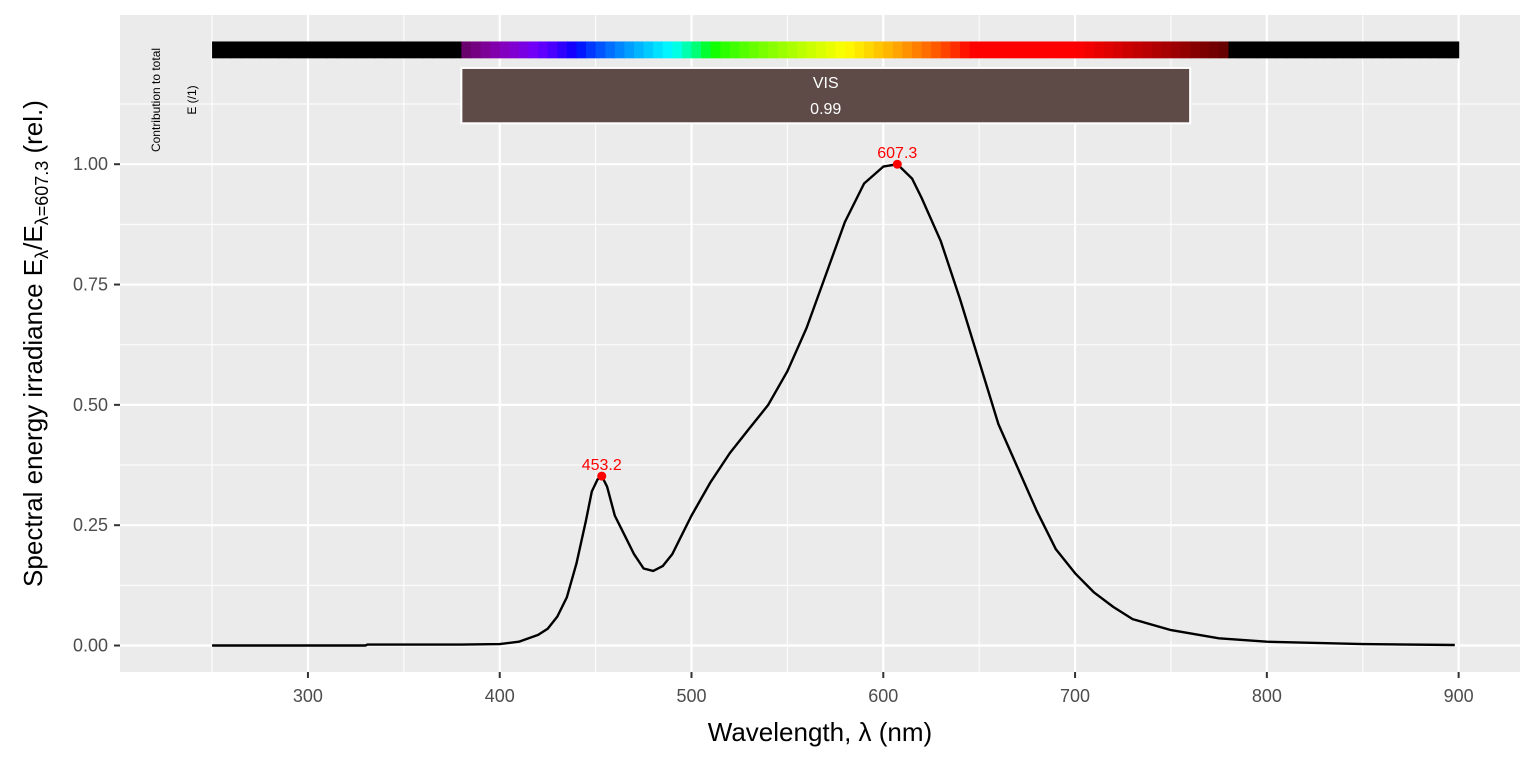 The width and height of the screenshot is (1536, 768). What do you see at coordinates (90, 405) in the screenshot?
I see `y-tick-label: 0.50` at bounding box center [90, 405].